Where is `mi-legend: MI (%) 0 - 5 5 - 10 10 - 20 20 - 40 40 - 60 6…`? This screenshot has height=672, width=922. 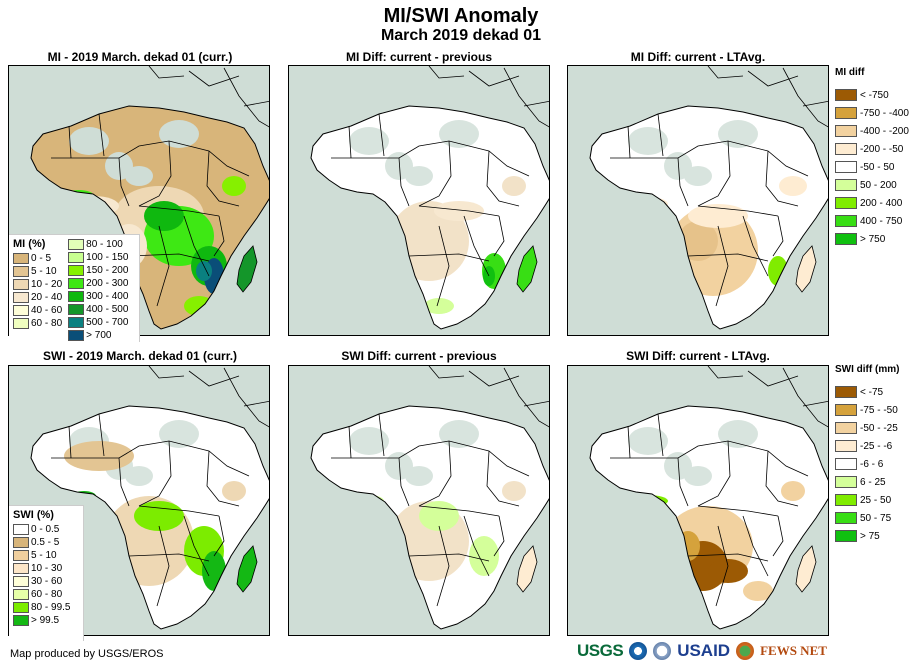
mi-legend: MI (%) 0 - 5 5 - 10 10 - 20 20 - 40 40 - 60 6… is located at coordinates (74, 288).